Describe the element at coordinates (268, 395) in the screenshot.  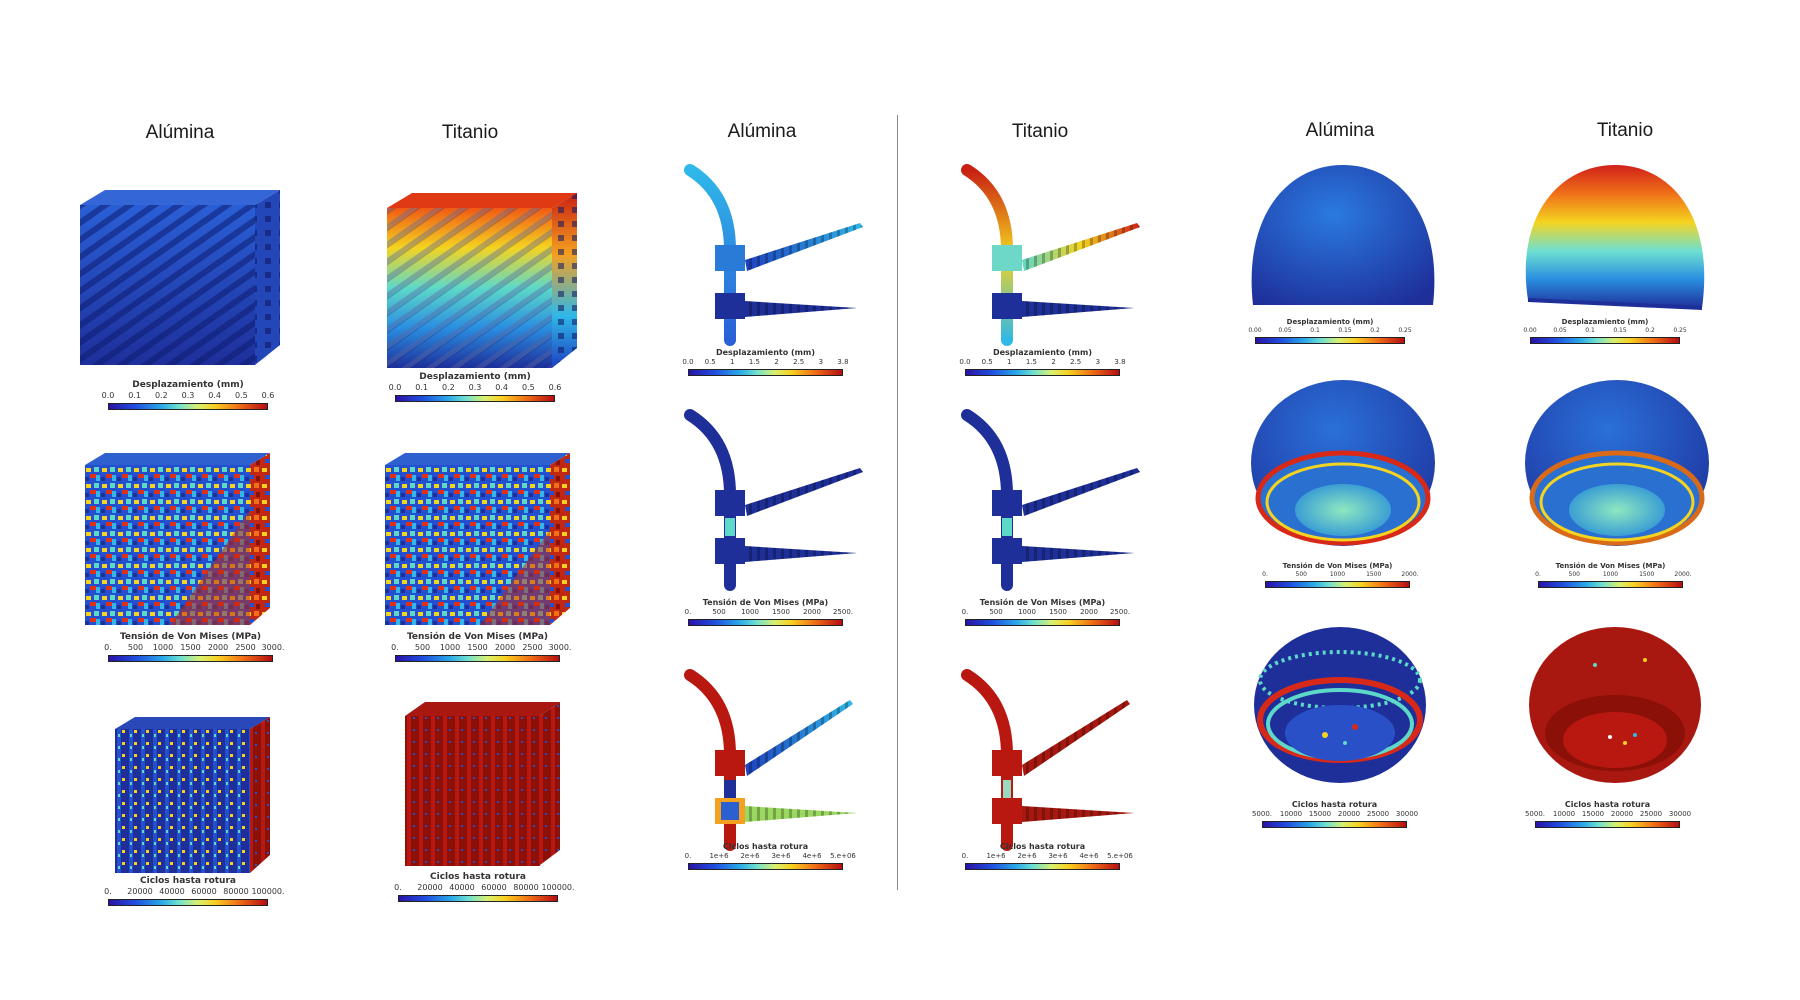
I see `colorbar-tick-label: 0.6` at that location.